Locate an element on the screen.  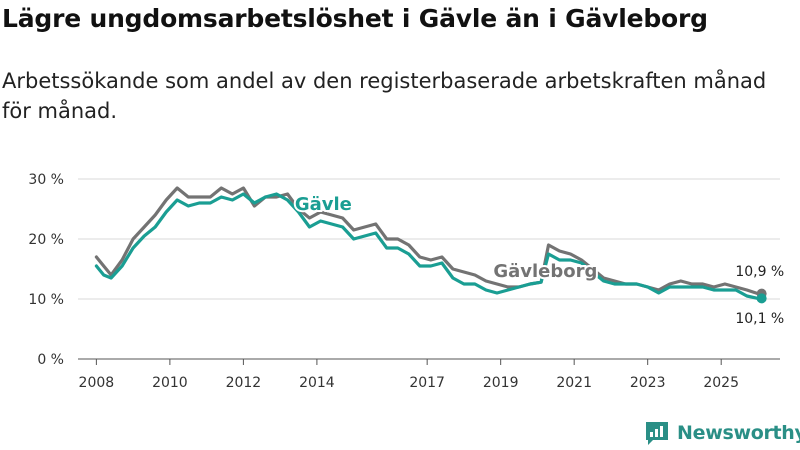
x-tick-label: 2025 is located at coordinates (721, 383).